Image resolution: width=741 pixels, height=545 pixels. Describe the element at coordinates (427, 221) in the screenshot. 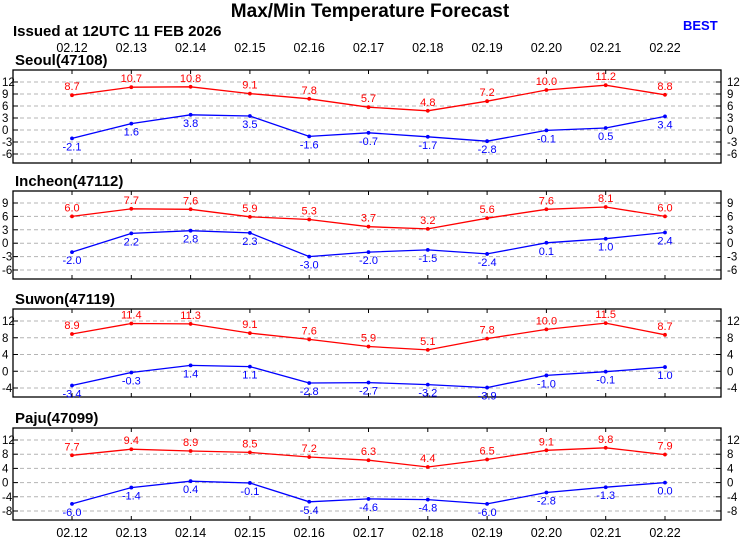

I see `max-temp-label: 3.2` at that location.